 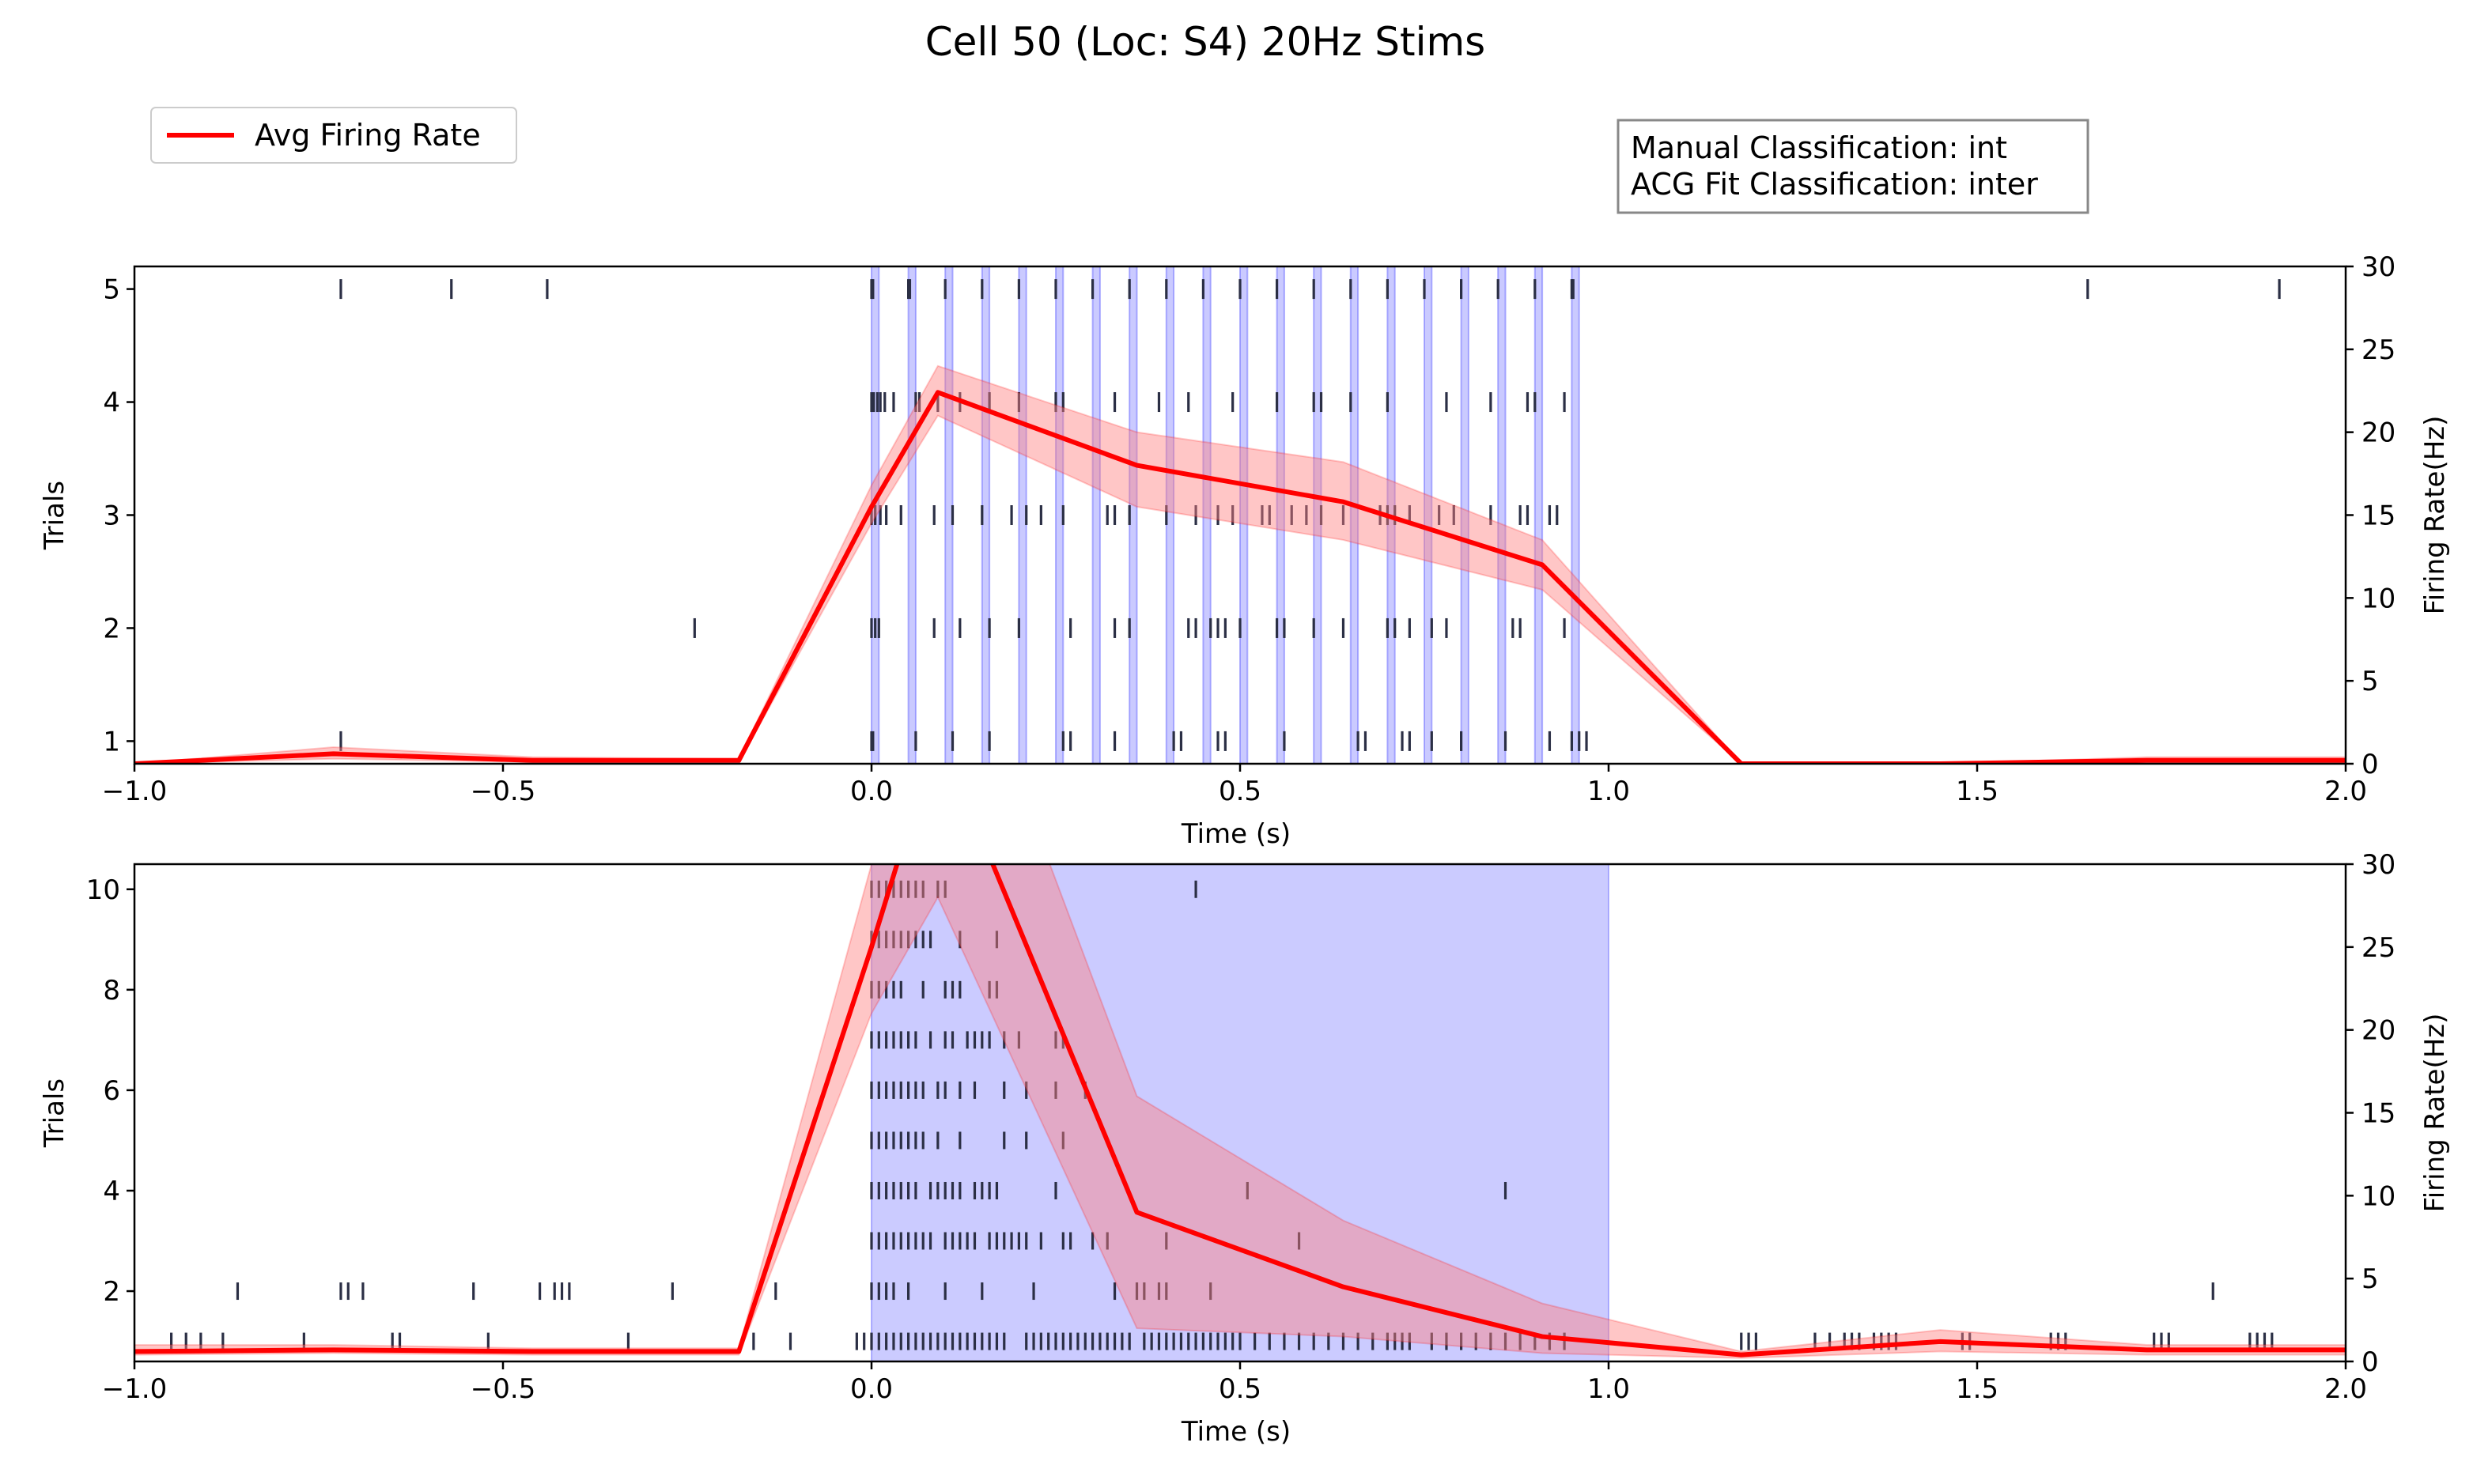 I want to click on stim-block, so click(x=1240, y=1112).